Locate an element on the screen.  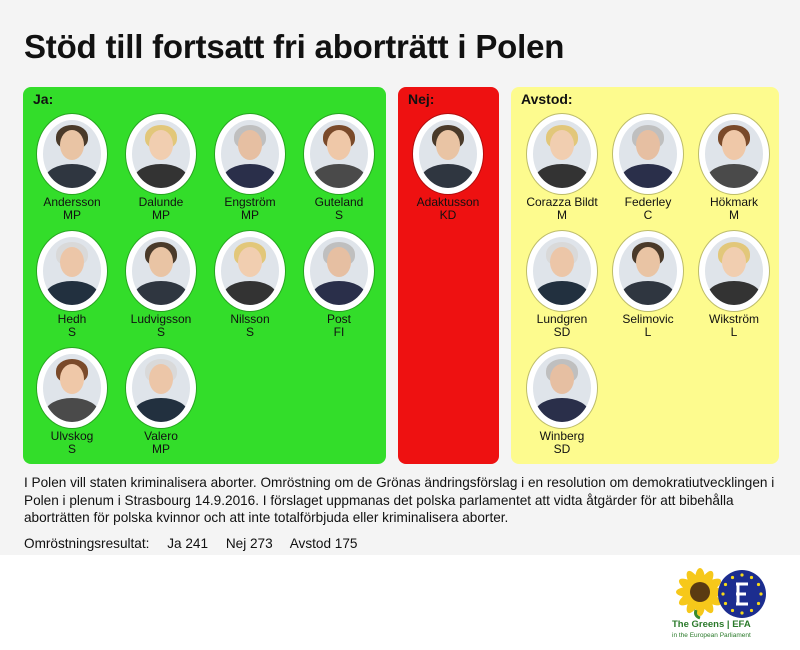
member-name: Corazza Bildt is located at coordinates (562, 202).